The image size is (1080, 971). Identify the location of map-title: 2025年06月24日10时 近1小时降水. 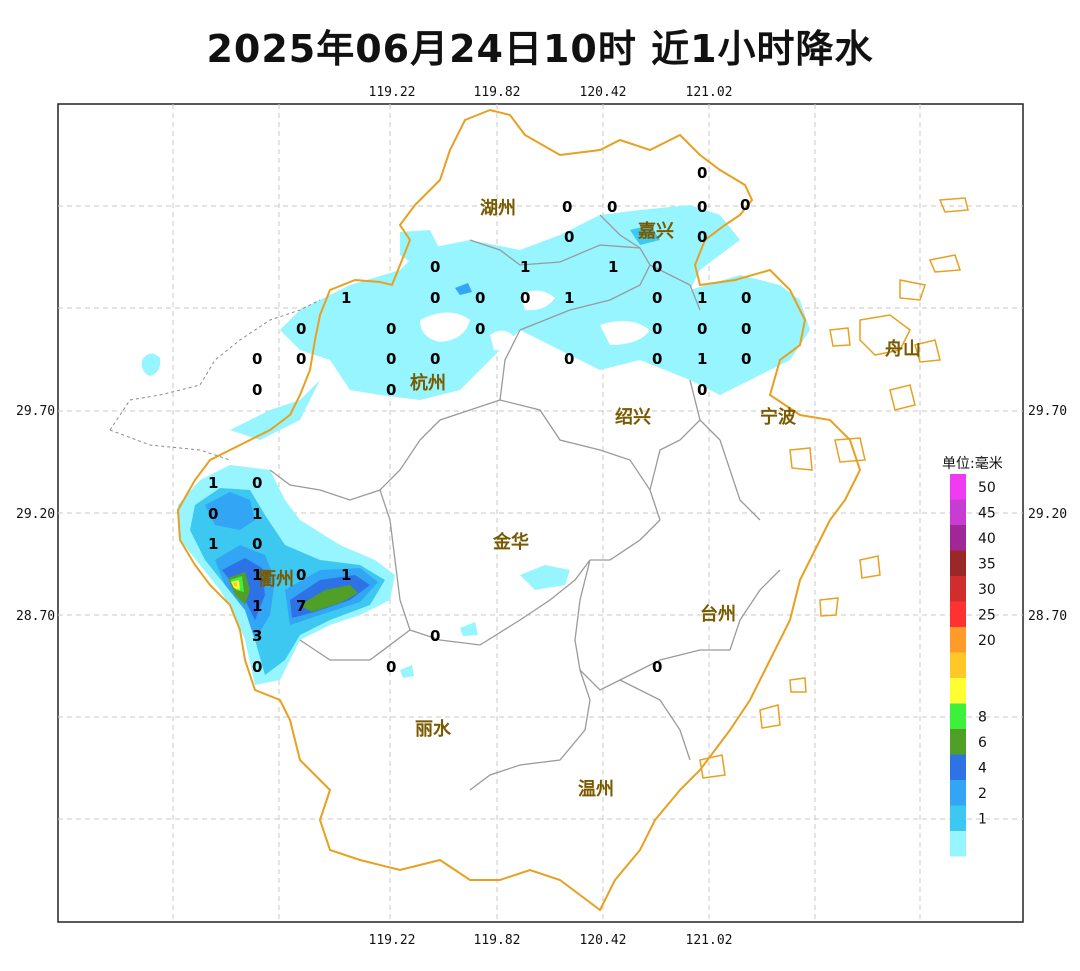
(540, 49).